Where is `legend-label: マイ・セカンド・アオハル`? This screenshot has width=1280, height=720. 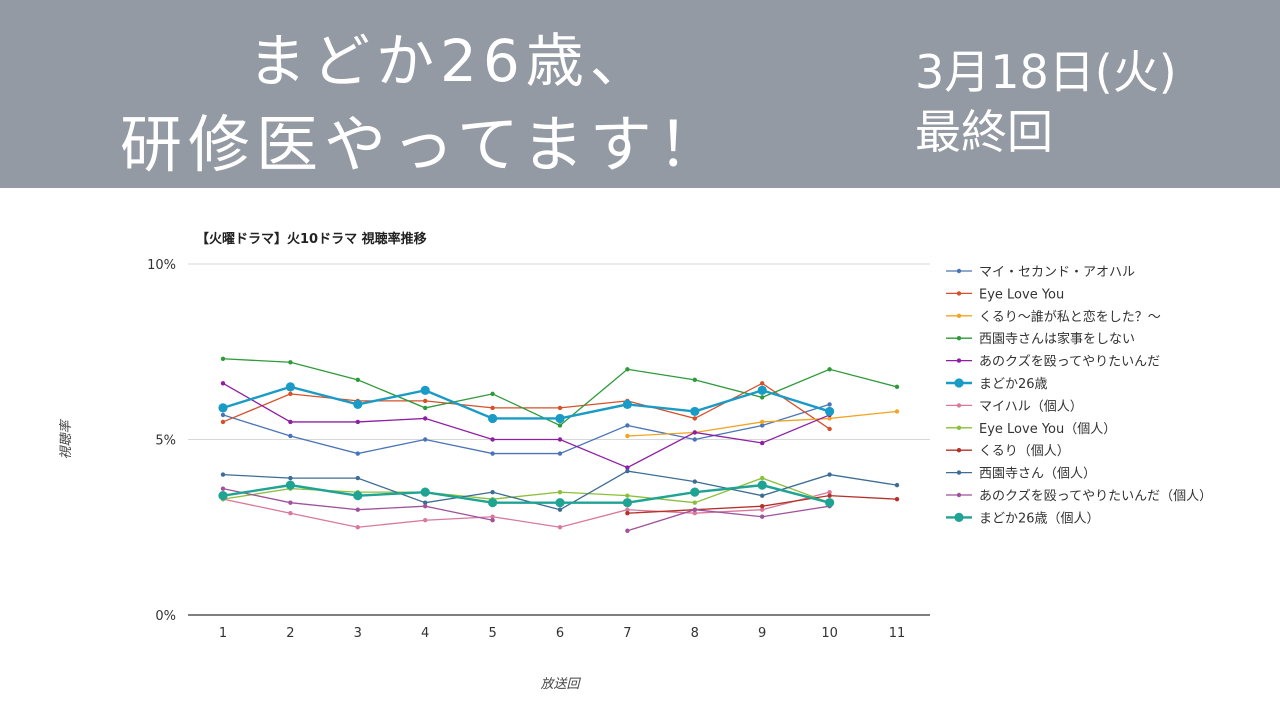 legend-label: マイ・セカンド・アオハル is located at coordinates (1057, 272).